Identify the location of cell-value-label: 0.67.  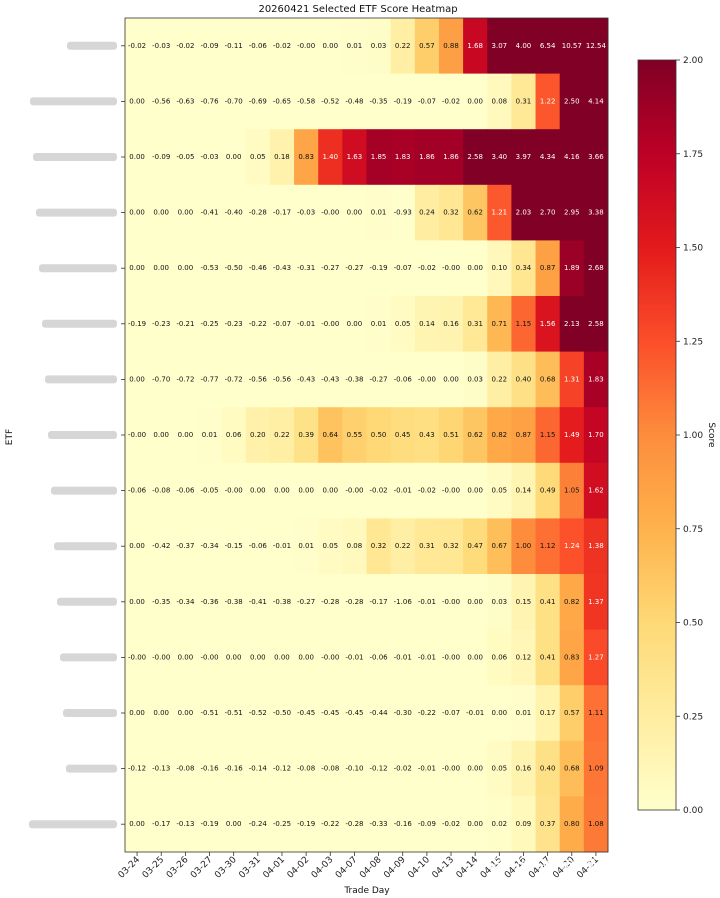
(500, 546).